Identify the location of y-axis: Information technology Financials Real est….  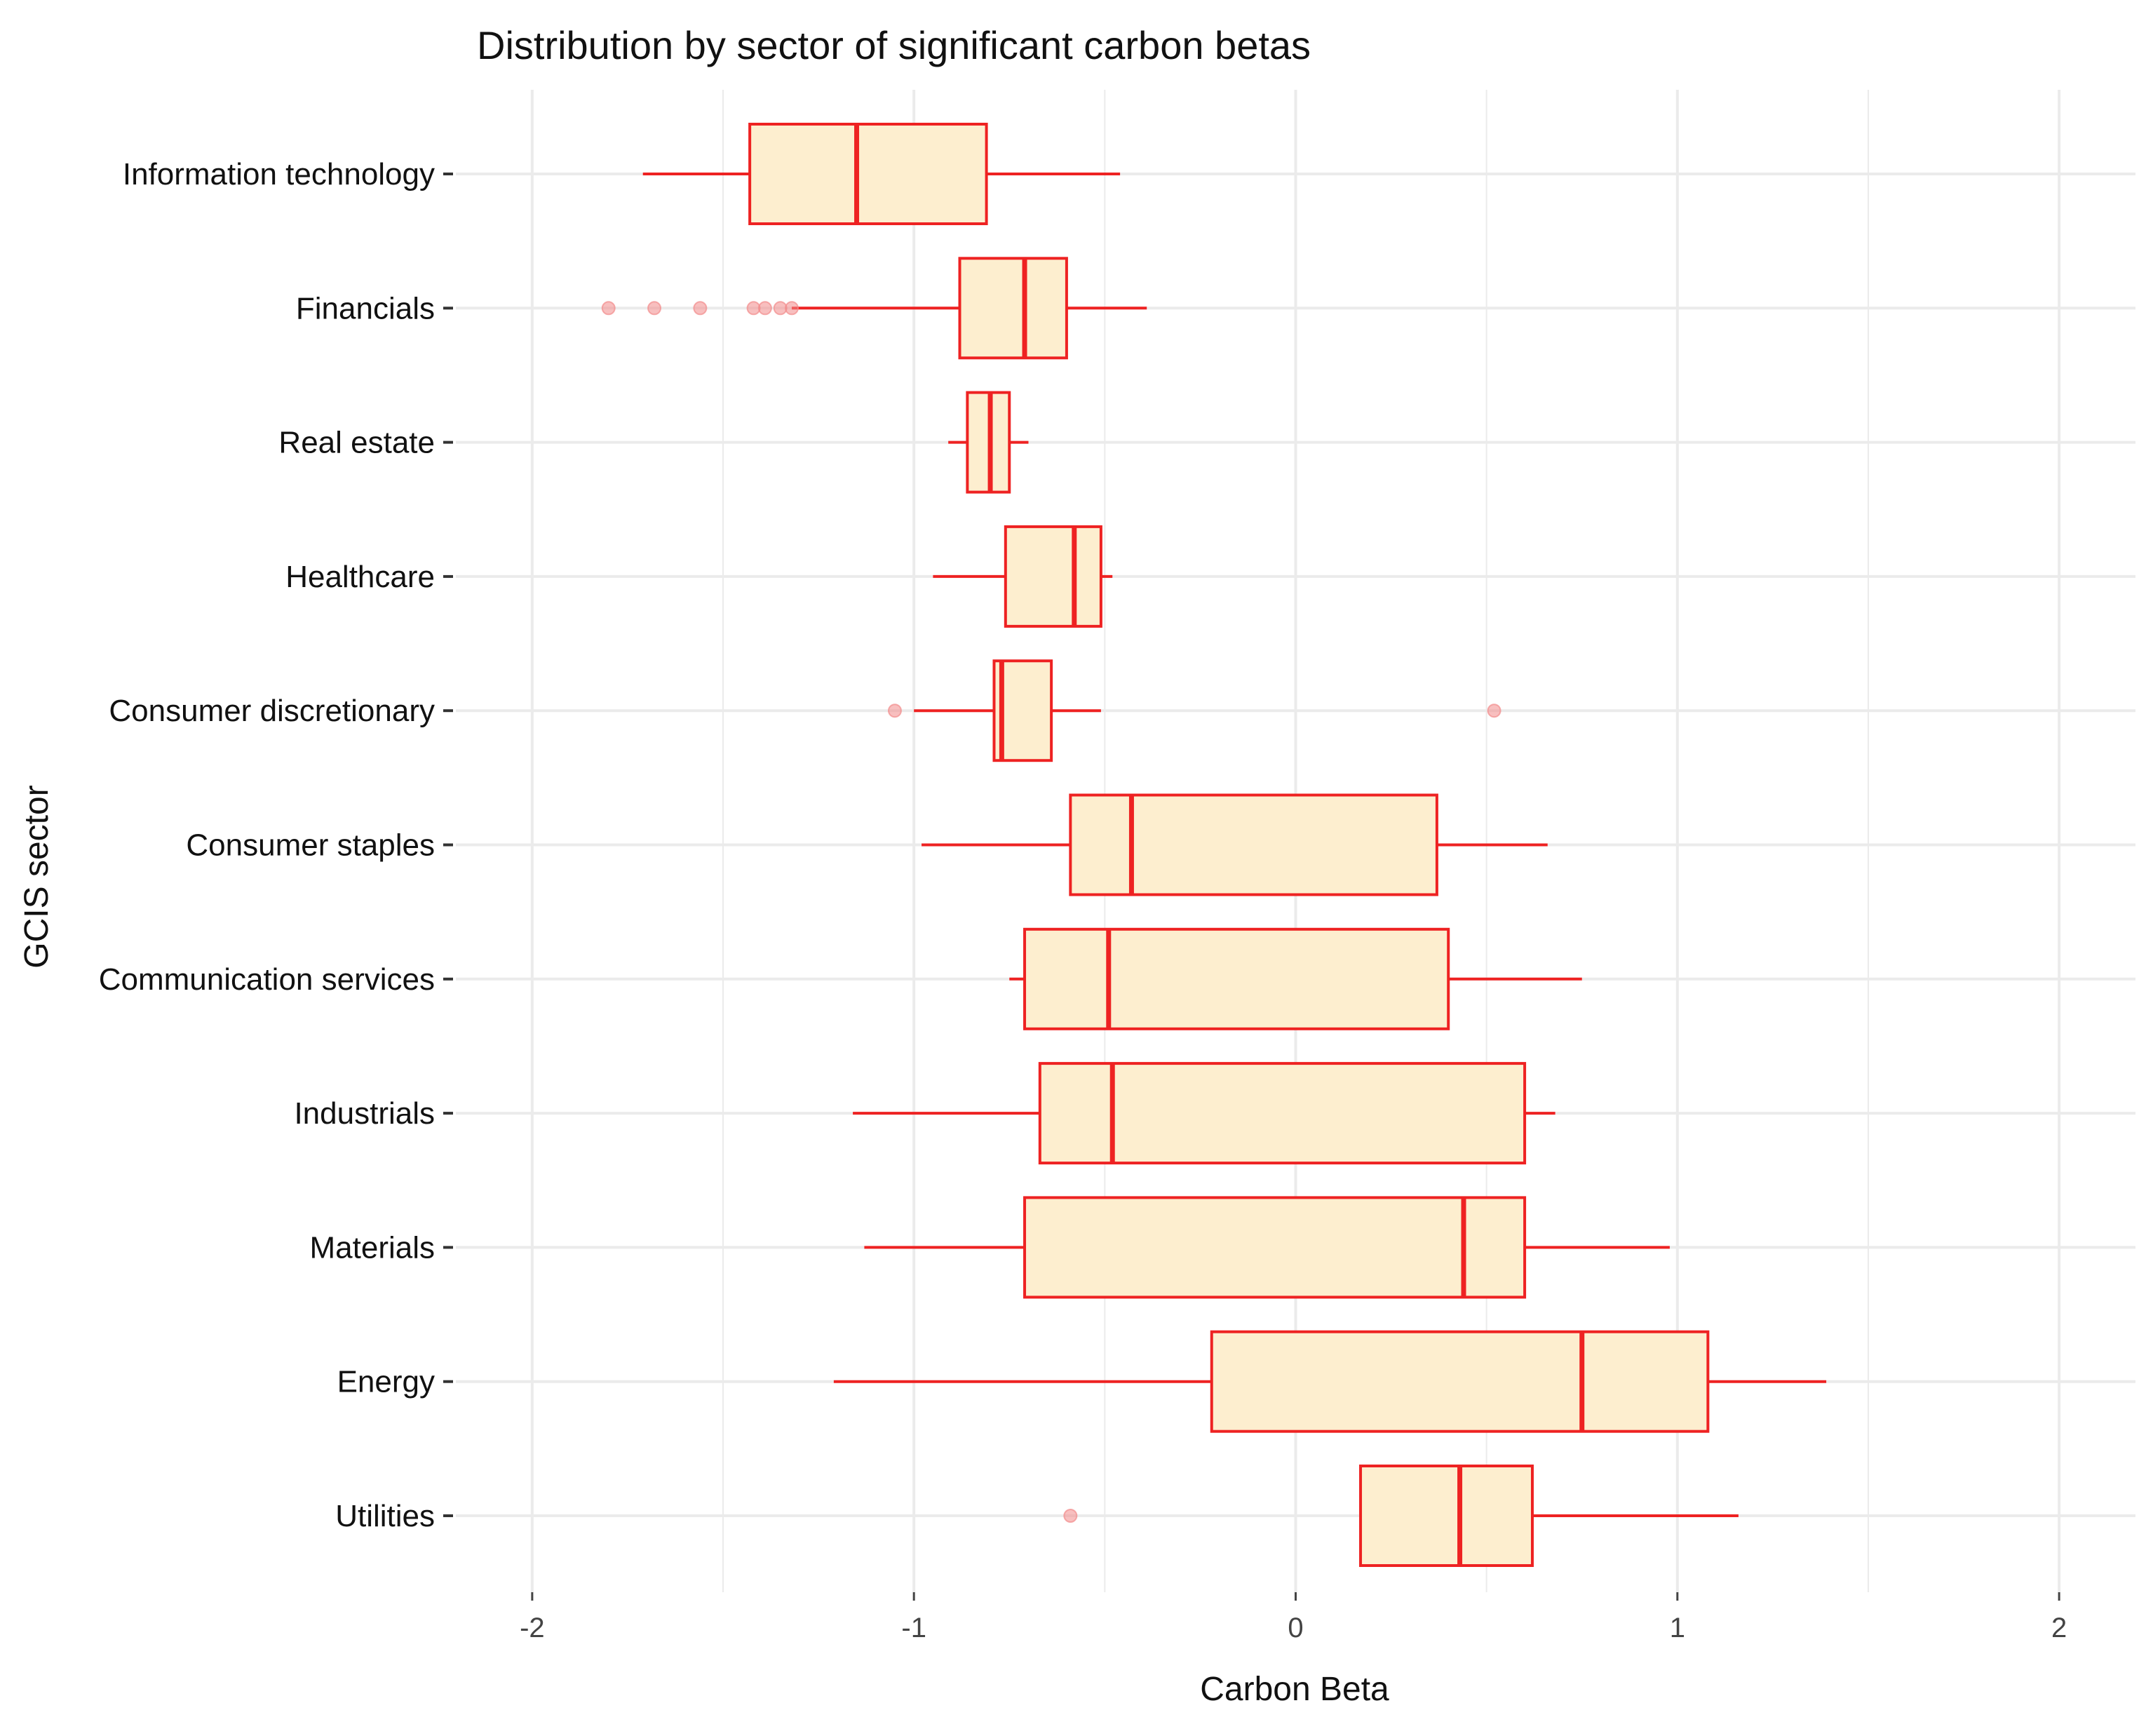
(276, 845).